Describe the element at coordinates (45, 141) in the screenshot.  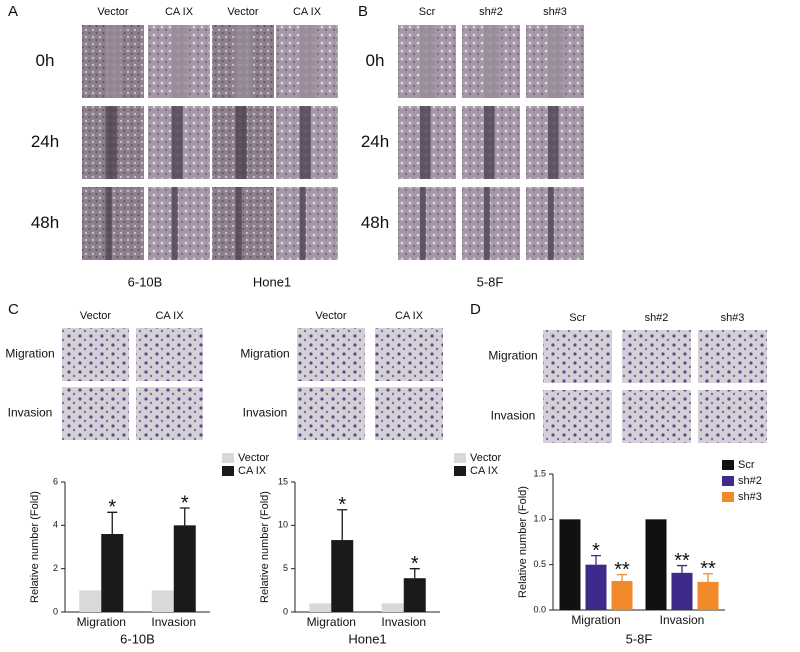
I see `row-label: 24h` at that location.